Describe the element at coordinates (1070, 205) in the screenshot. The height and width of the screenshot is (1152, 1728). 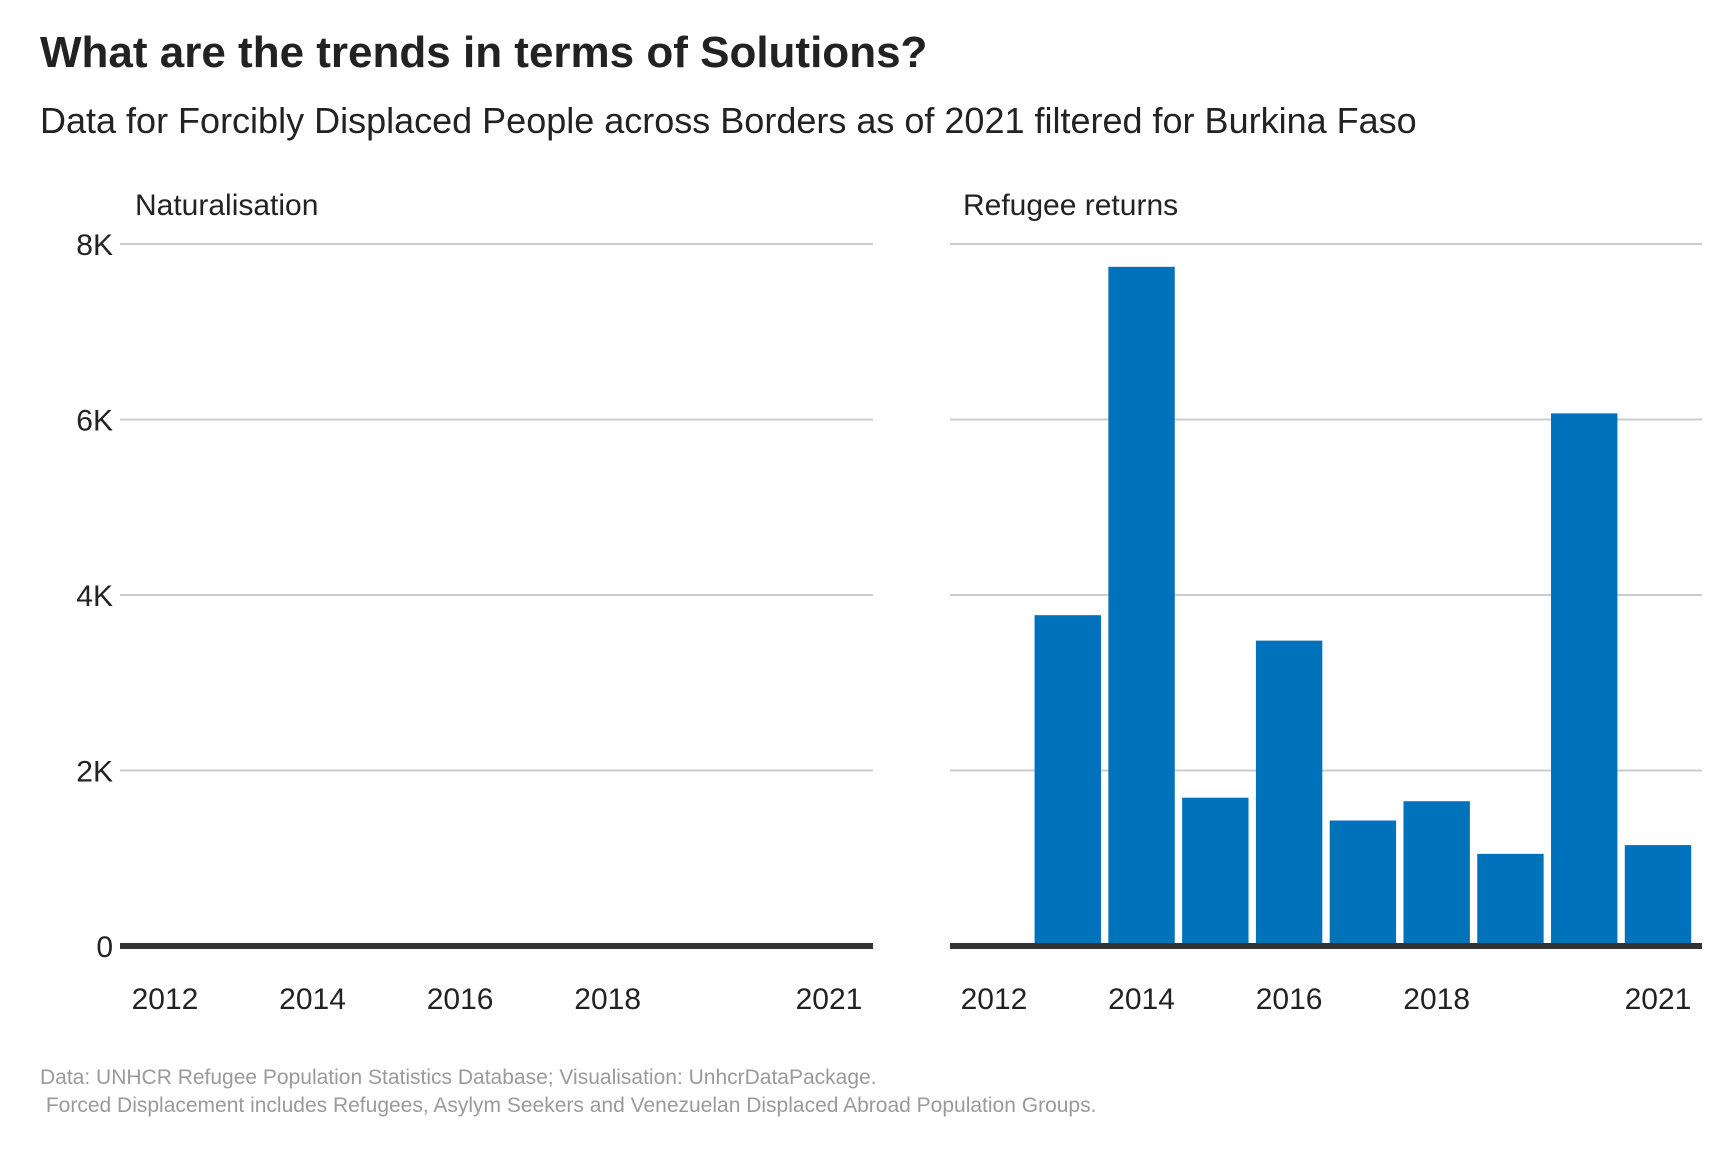
I see `panel-title-refugee-returns: Refugee returns` at that location.